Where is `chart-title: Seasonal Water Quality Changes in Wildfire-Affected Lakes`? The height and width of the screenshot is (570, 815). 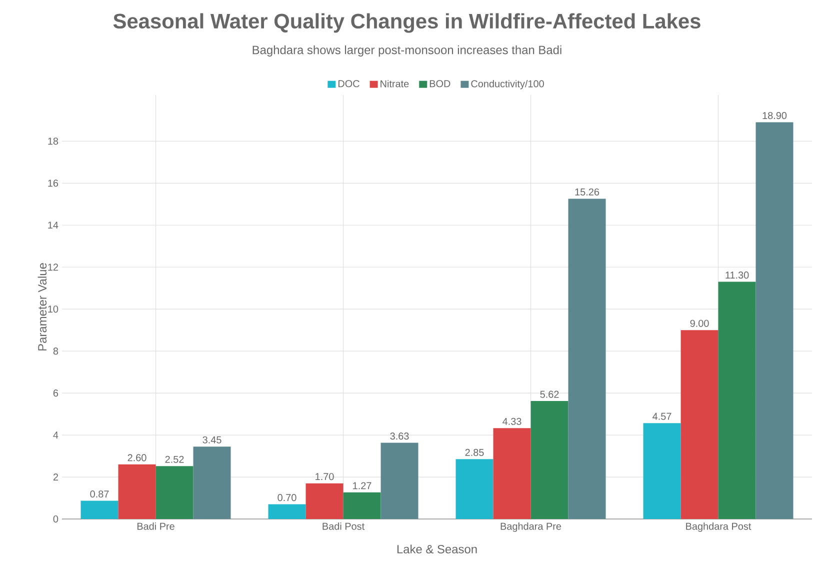 chart-title: Seasonal Water Quality Changes in Wildfire-Affected Lakes is located at coordinates (406, 23).